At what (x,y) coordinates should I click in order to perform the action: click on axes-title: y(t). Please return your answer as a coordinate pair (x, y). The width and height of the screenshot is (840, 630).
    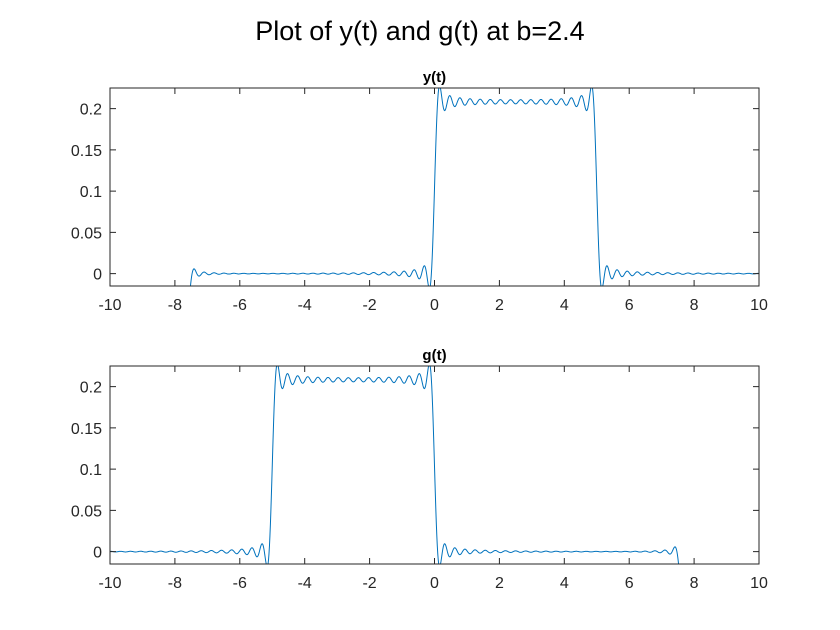
    Looking at the image, I should click on (434, 77).